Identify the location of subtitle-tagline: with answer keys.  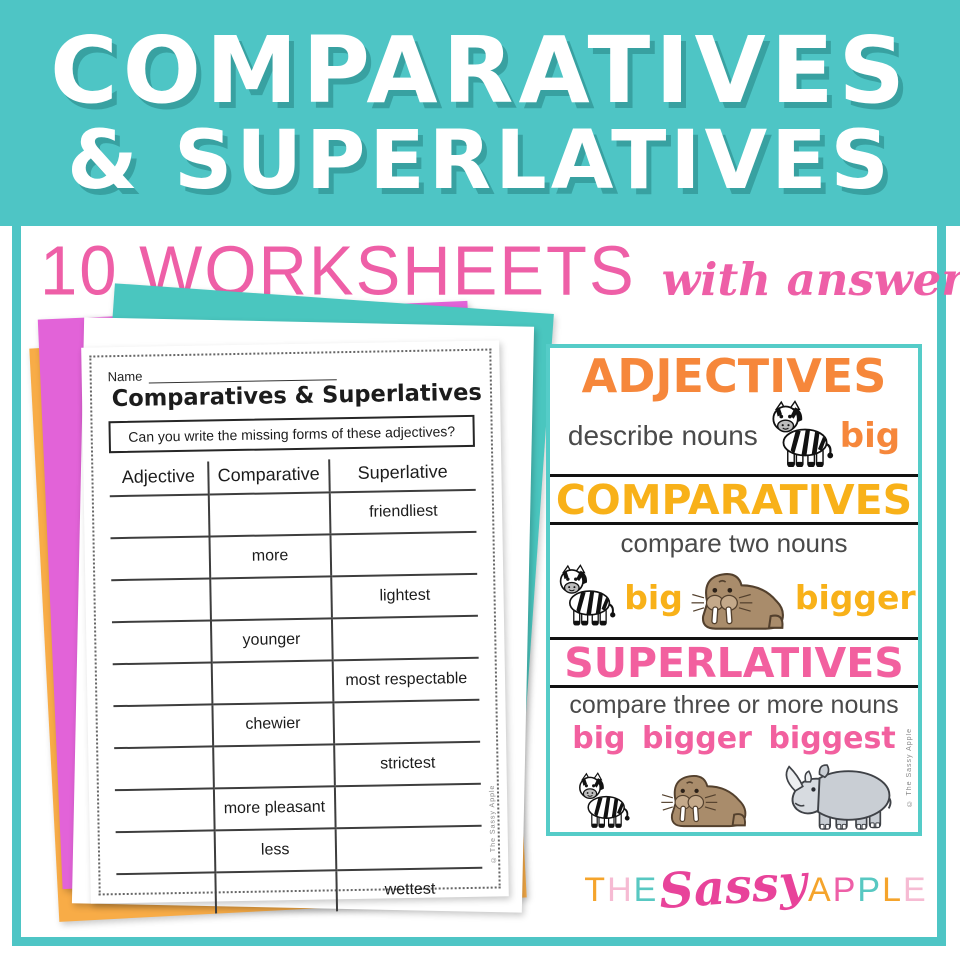
(810, 279).